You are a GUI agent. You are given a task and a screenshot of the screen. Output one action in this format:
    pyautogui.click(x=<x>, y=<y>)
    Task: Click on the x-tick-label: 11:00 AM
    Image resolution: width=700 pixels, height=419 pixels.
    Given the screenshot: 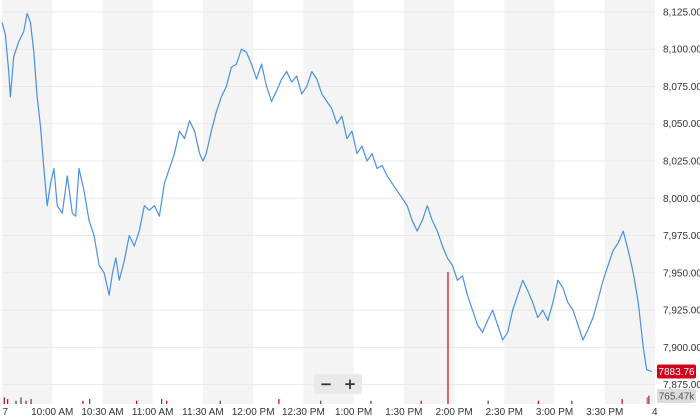 What is the action you would take?
    pyautogui.click(x=153, y=412)
    